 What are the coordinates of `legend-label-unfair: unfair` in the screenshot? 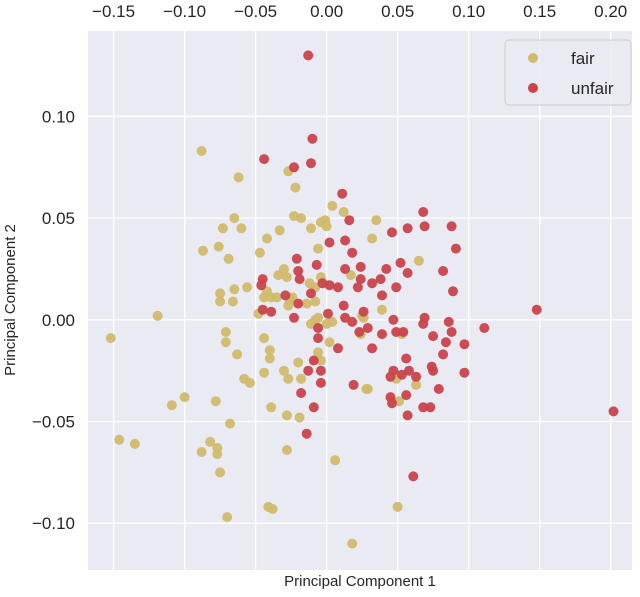 It's located at (592, 88).